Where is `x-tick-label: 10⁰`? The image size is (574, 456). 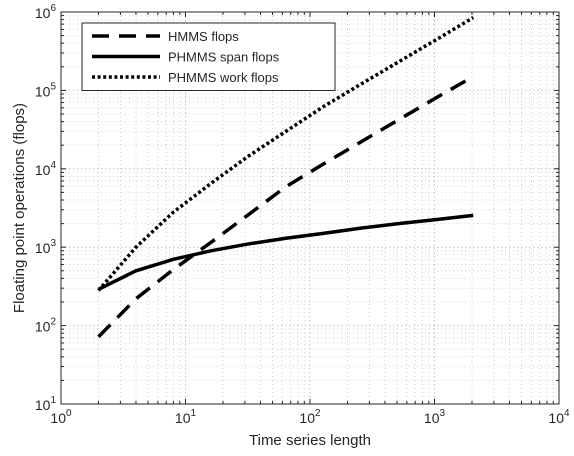 x-tick-label: 10⁰ is located at coordinates (61, 417).